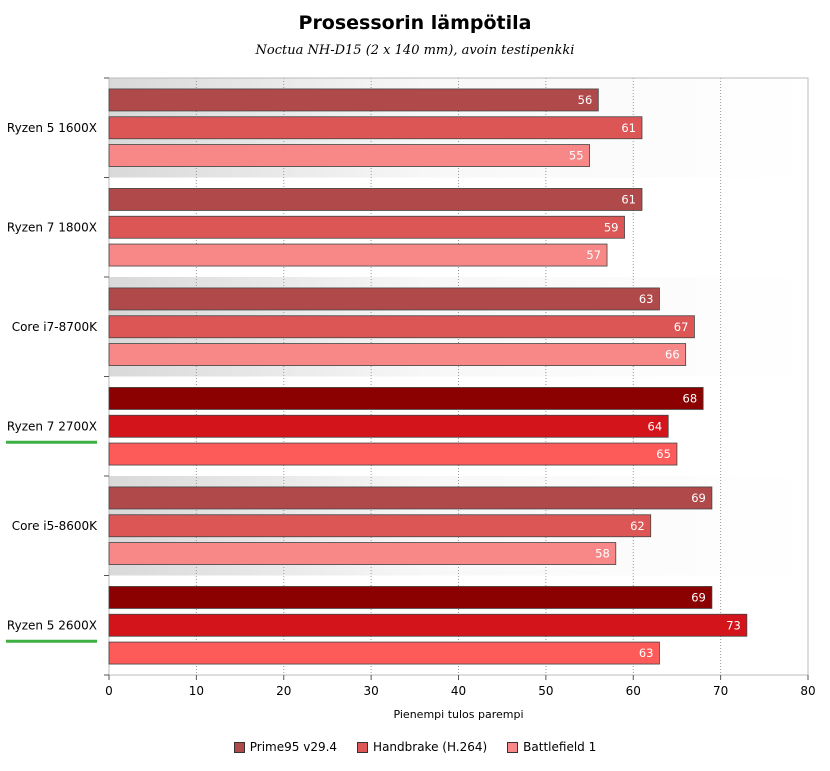  What do you see at coordinates (663, 454) in the screenshot?
I see `bar-value-label: 65` at bounding box center [663, 454].